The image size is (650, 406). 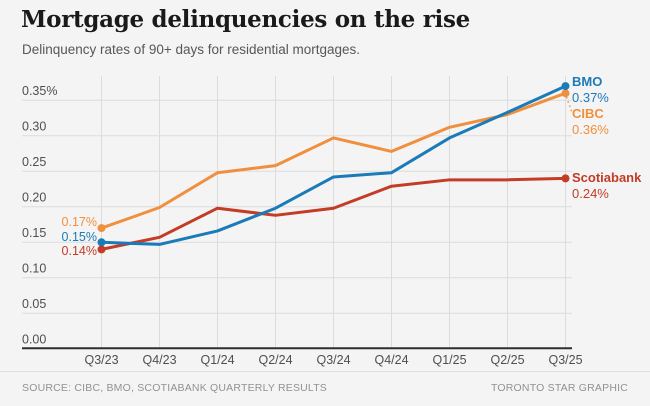 I want to click on series-value-cibc: 0.36%, so click(x=590, y=129).